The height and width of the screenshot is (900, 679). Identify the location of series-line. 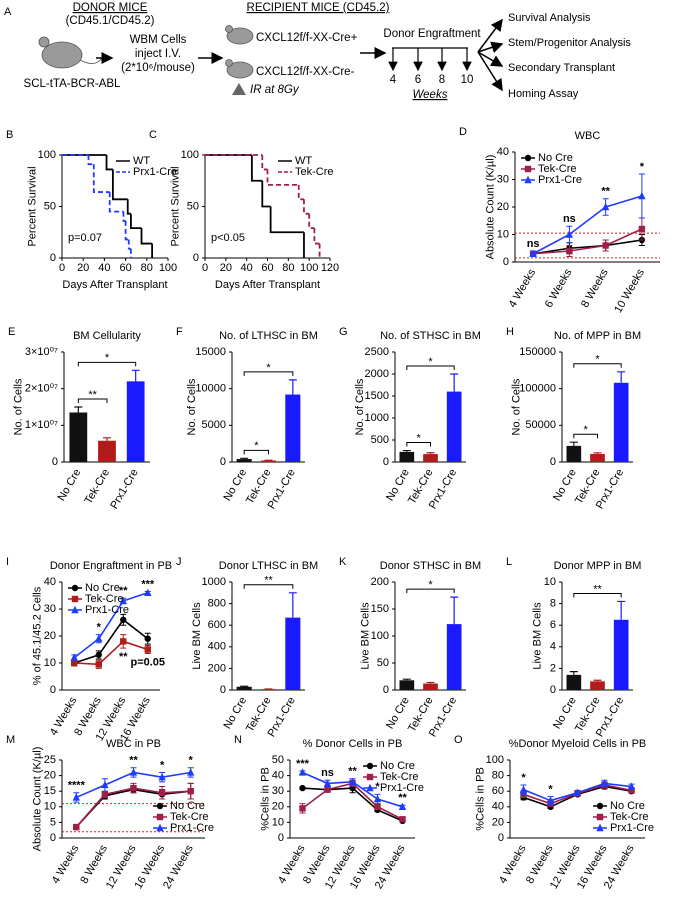
(111, 653).